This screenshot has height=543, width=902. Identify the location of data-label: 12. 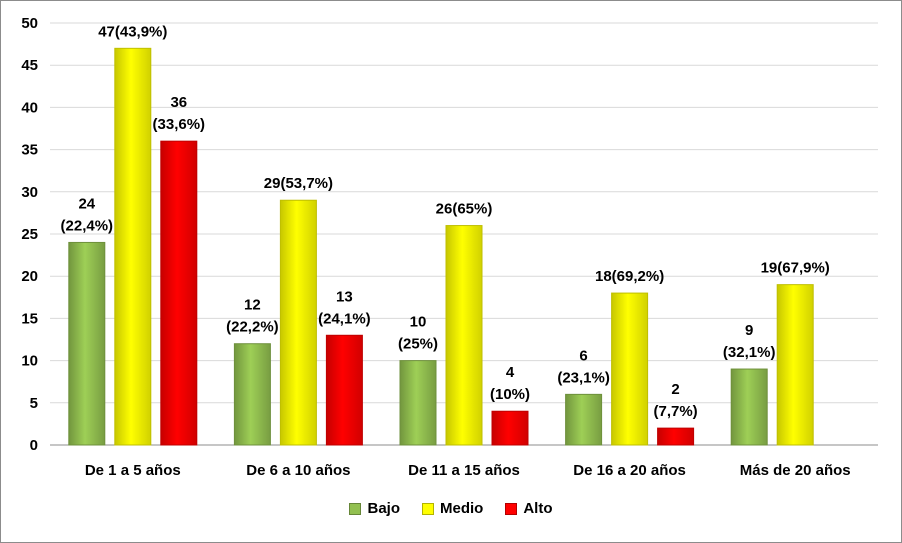
(252, 305).